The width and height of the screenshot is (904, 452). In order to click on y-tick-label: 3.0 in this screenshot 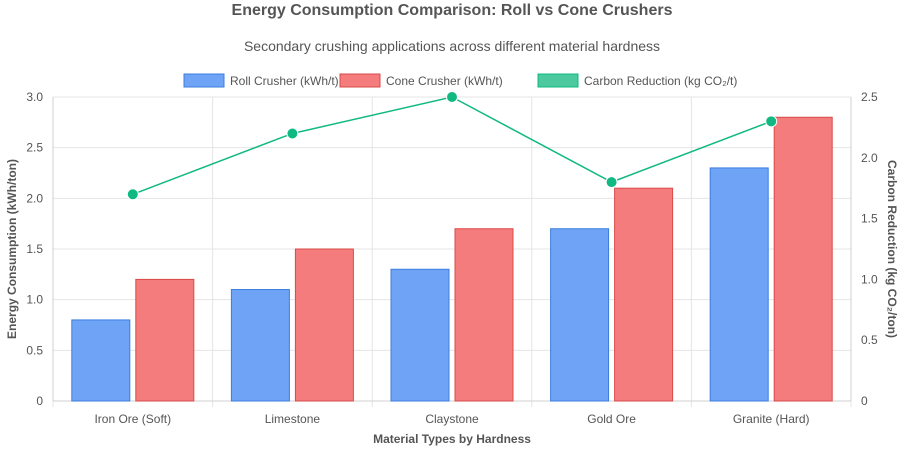, I will do `click(34, 97)`.